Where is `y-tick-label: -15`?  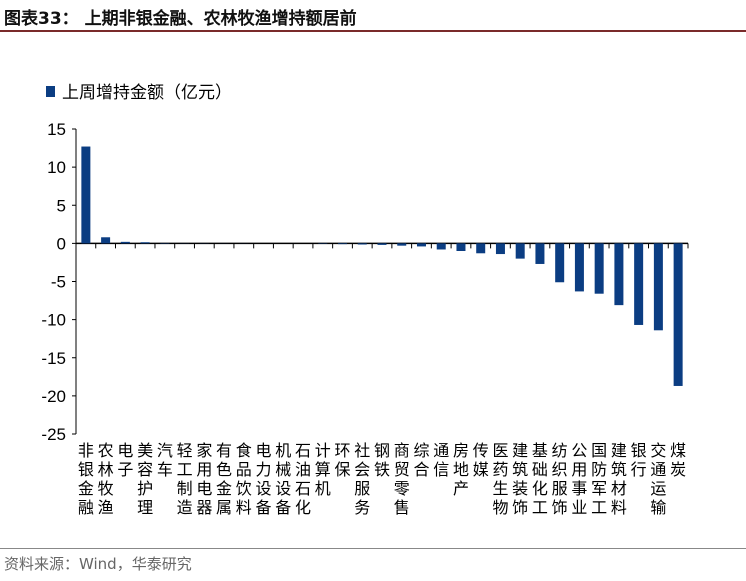
y-tick-label: -15 is located at coordinates (53, 358).